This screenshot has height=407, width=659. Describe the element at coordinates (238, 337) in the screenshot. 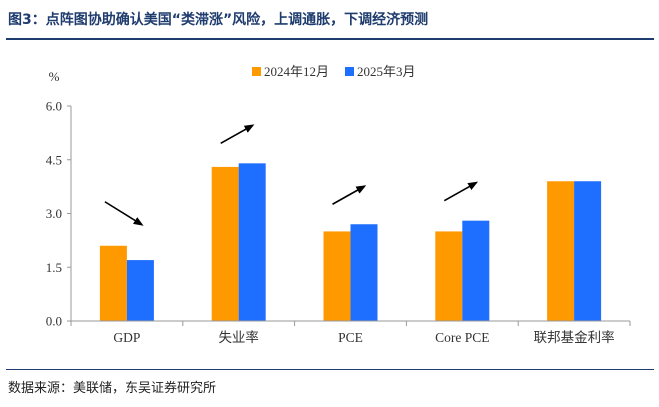

I see `x-category-label: 失业率` at that location.